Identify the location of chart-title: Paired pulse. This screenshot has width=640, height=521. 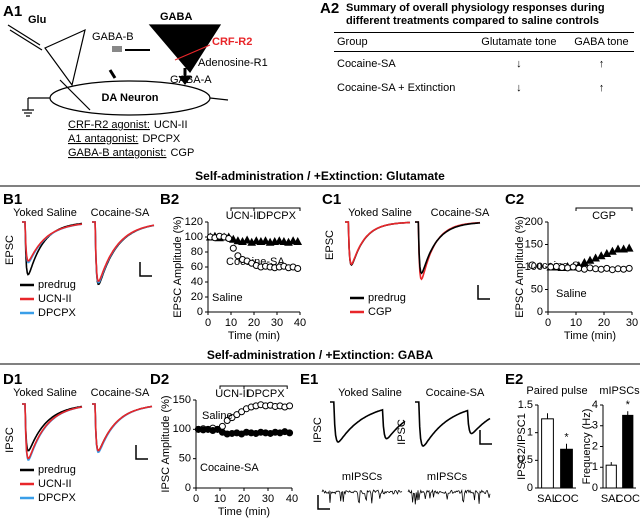
(556, 391).